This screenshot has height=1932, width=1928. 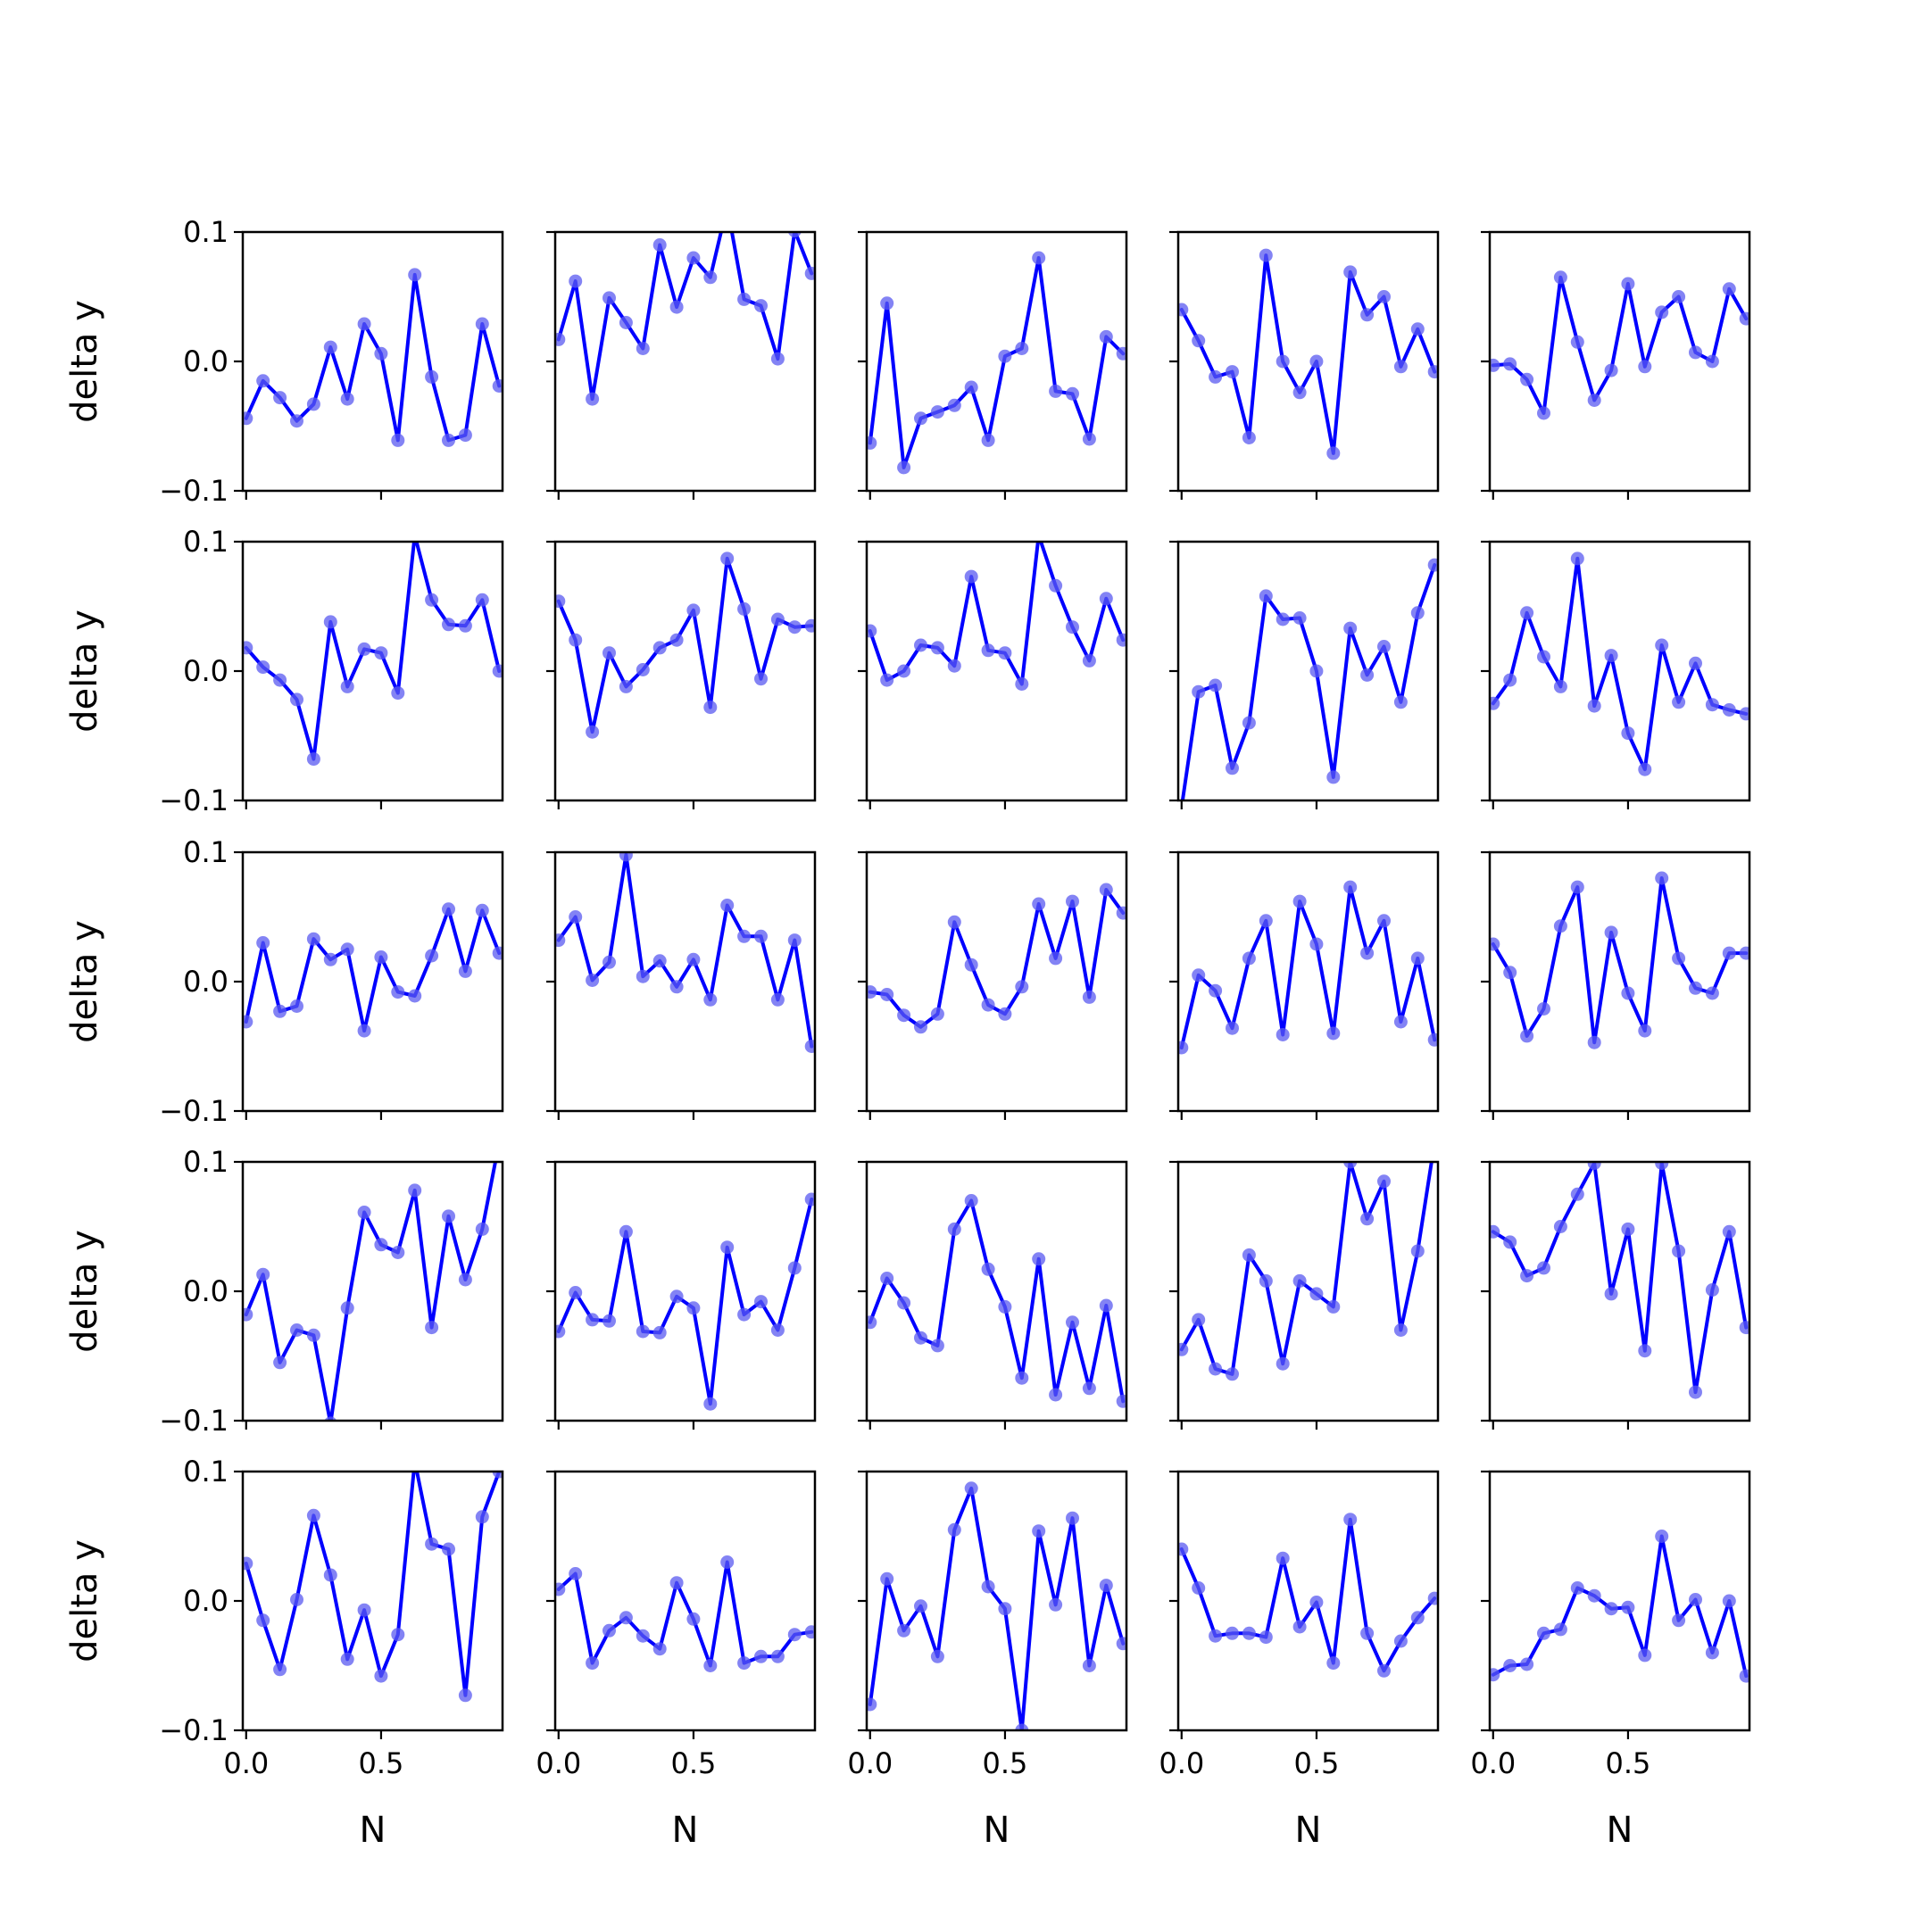 What do you see at coordinates (1305, 1283) in the screenshot?
I see `subplot-r4-c4` at bounding box center [1305, 1283].